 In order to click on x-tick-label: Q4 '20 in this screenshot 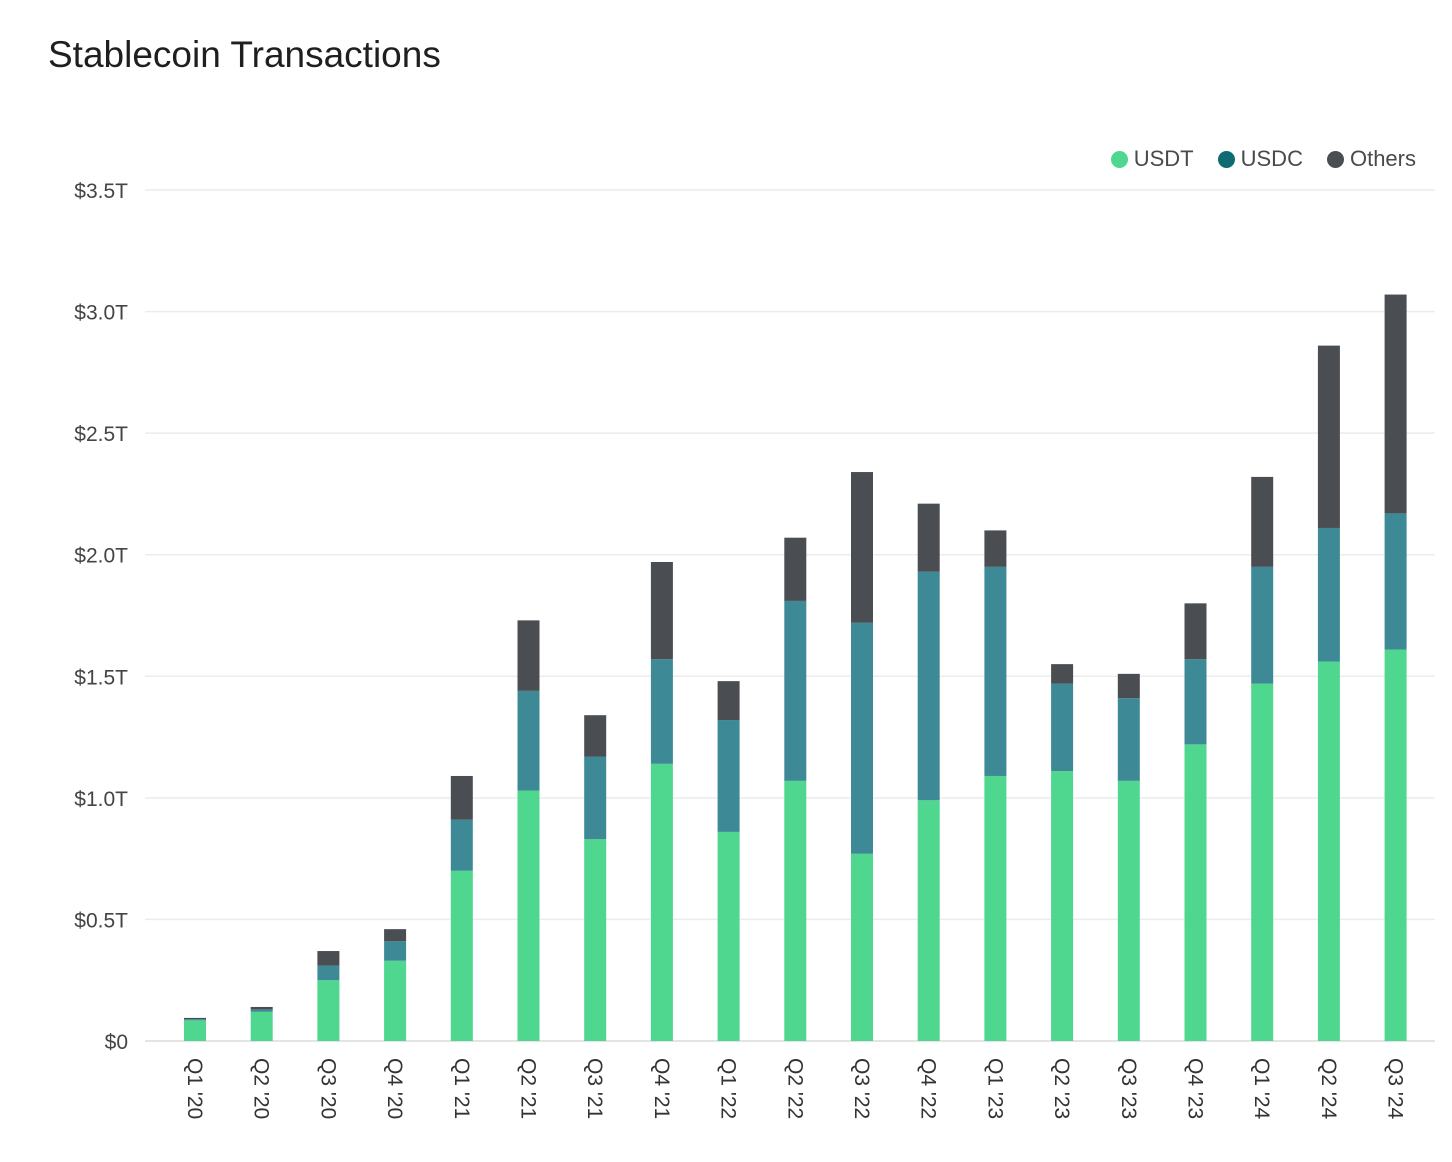, I will do `click(394, 1088)`.